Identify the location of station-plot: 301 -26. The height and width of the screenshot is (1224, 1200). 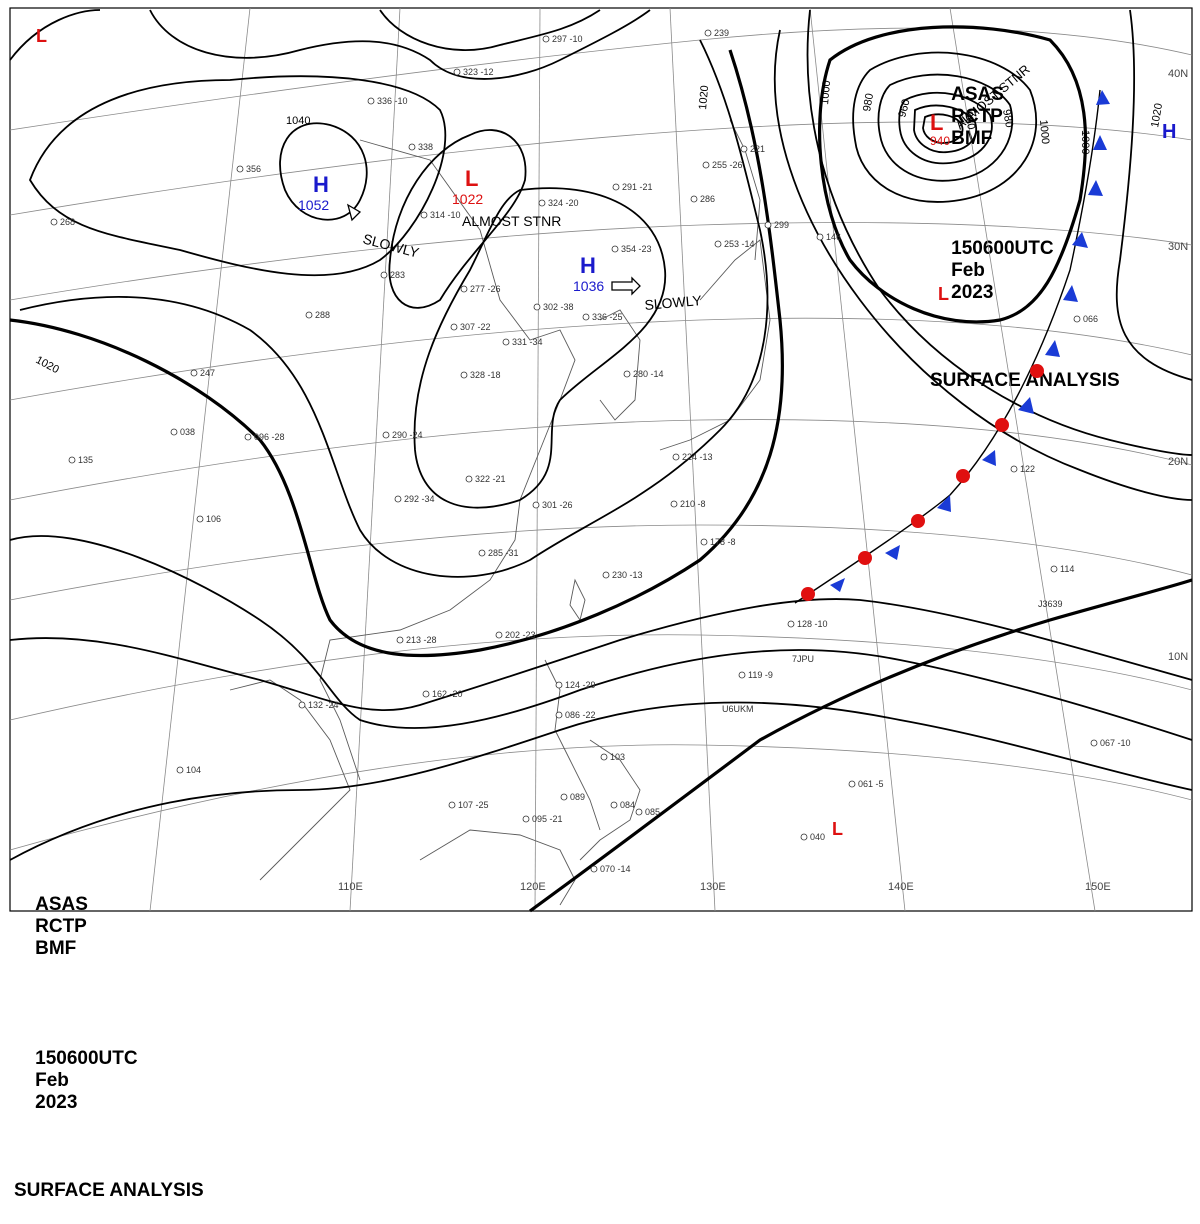
(552, 505).